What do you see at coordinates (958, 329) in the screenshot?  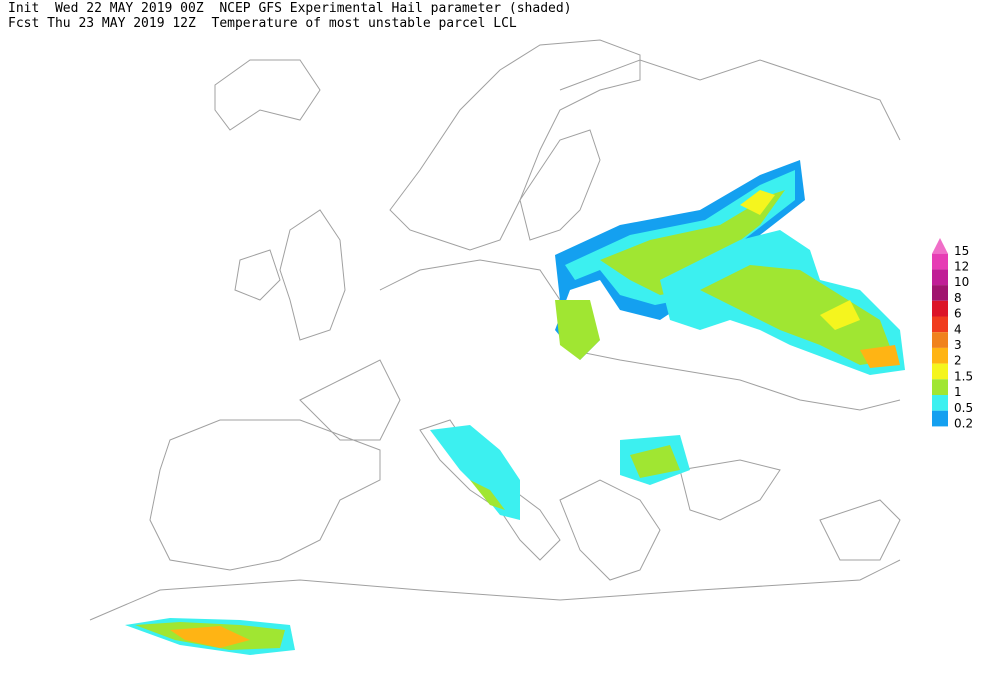 I see `legend-label: 4` at bounding box center [958, 329].